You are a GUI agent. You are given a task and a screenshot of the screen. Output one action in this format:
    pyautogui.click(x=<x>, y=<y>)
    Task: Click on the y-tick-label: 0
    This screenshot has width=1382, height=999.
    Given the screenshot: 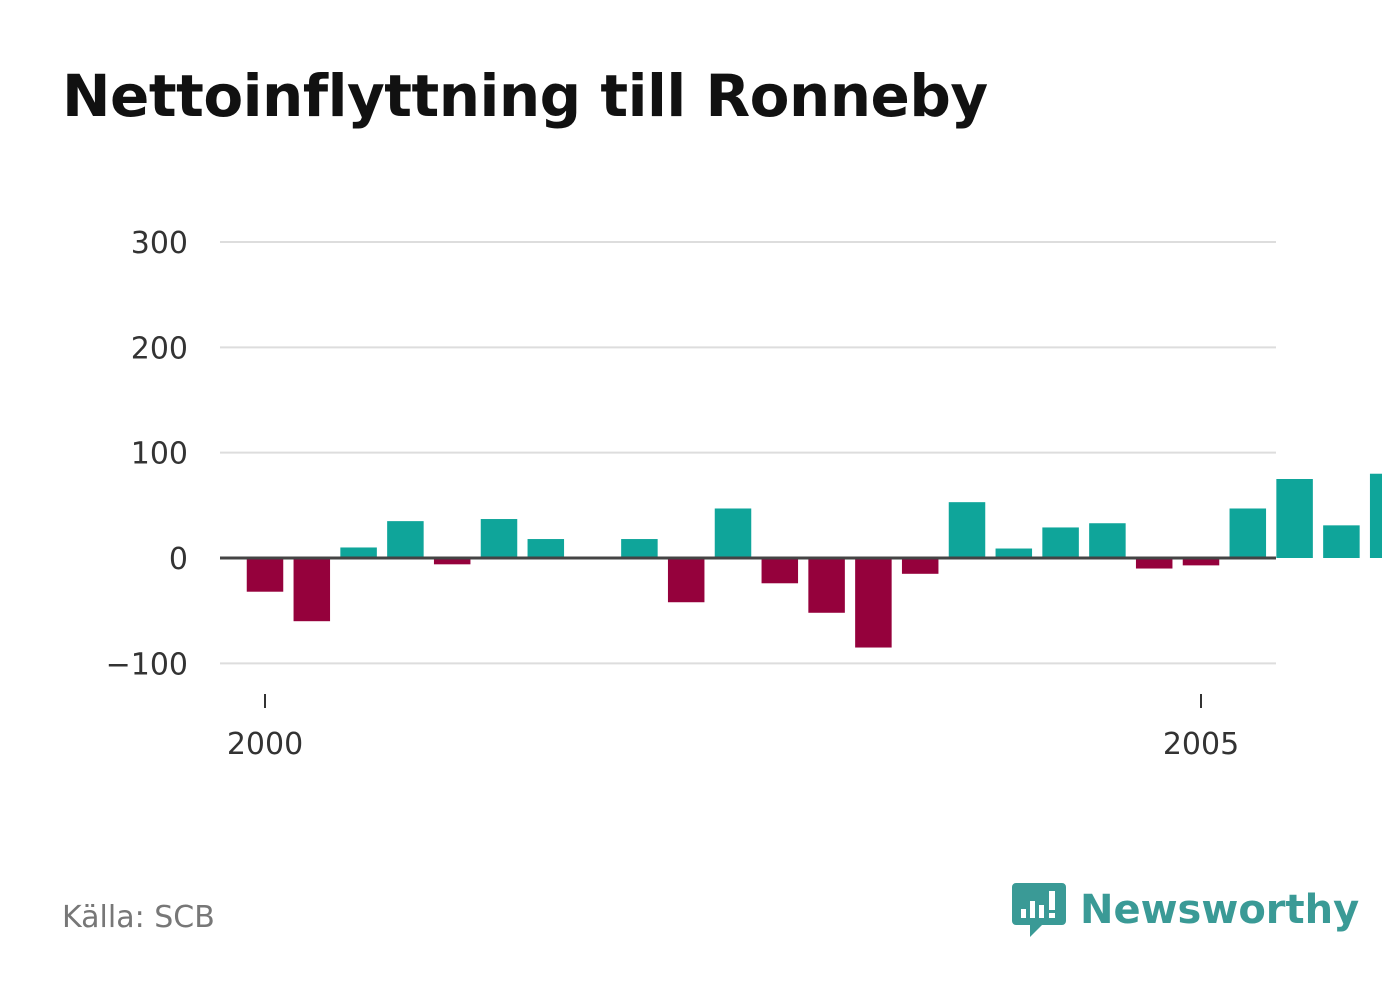 What is the action you would take?
    pyautogui.click(x=178, y=559)
    